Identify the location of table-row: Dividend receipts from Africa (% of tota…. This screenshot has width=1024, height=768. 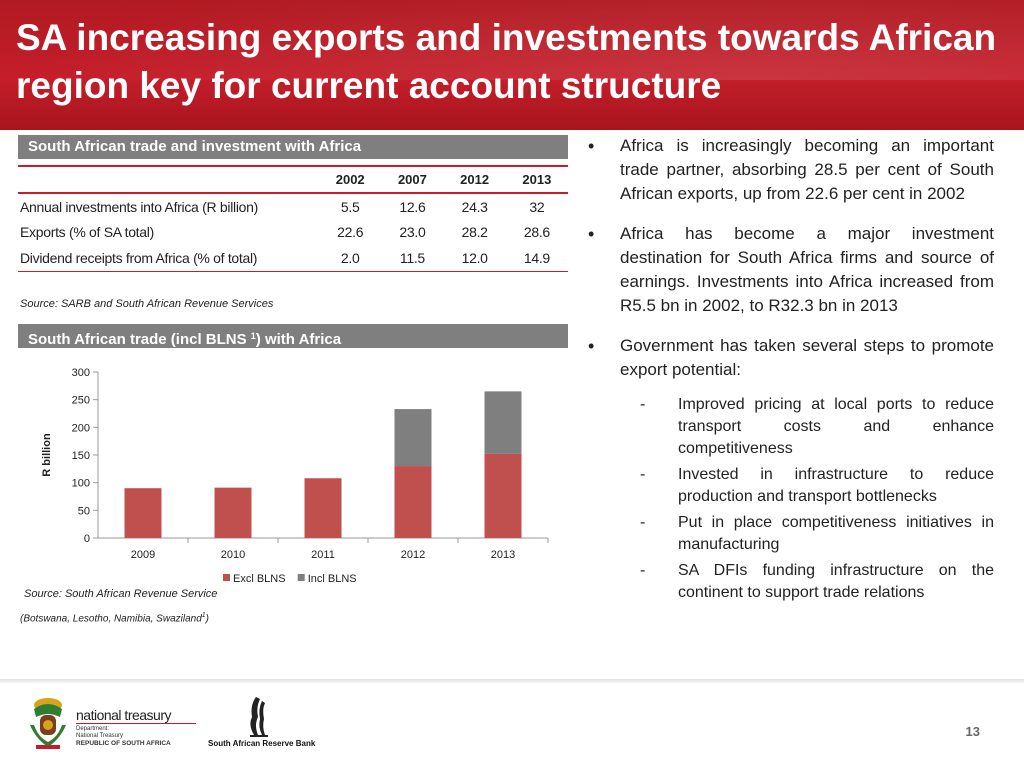
(293, 258).